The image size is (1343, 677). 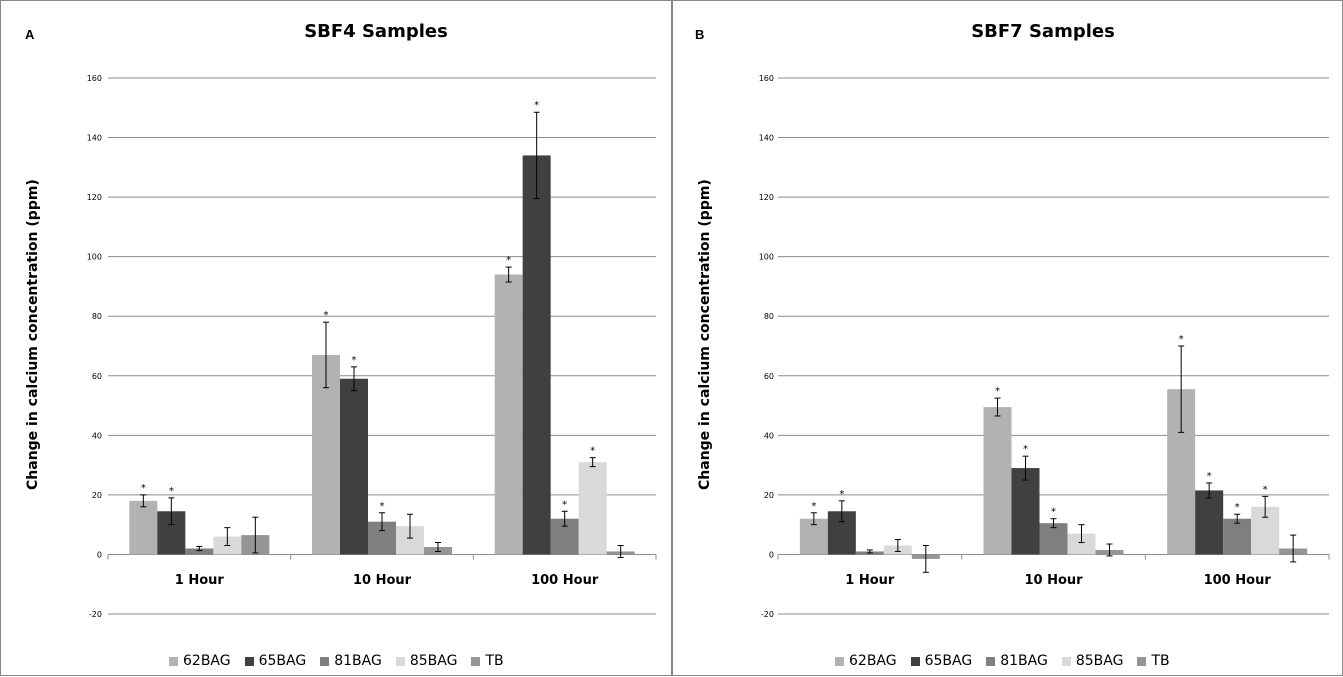 What do you see at coordinates (700, 34) in the screenshot?
I see `panel-letter: B` at bounding box center [700, 34].